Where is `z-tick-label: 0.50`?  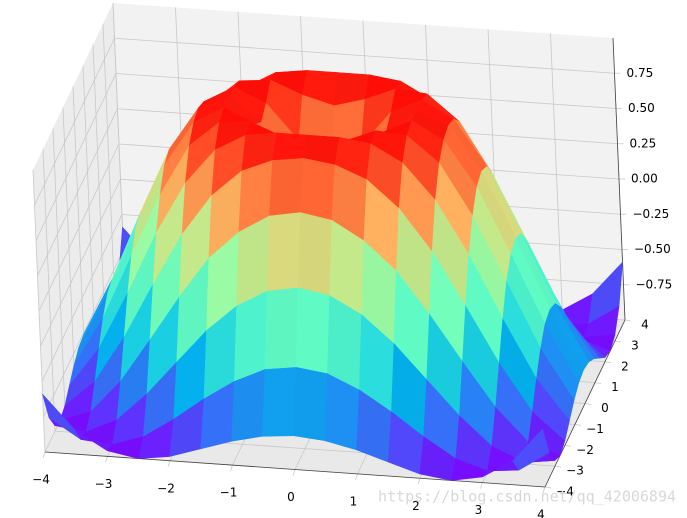
z-tick-label: 0.50 is located at coordinates (641, 108).